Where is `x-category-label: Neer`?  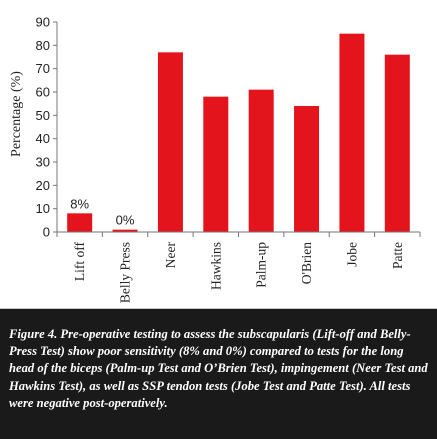
x-category-label: Neer is located at coordinates (170, 255).